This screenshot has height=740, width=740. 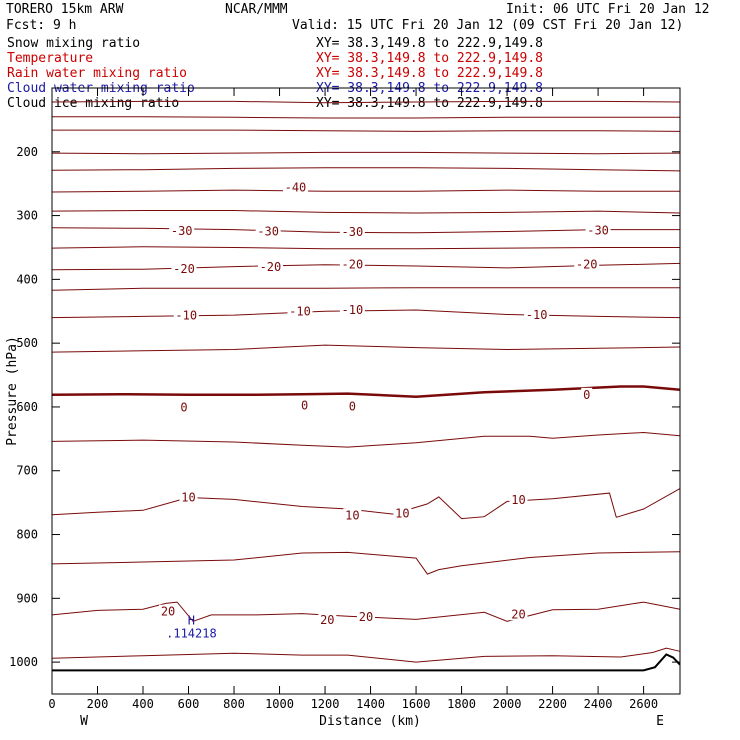 What do you see at coordinates (12, 391) in the screenshot?
I see `y-axis-label: Pressure (hPa)` at bounding box center [12, 391].